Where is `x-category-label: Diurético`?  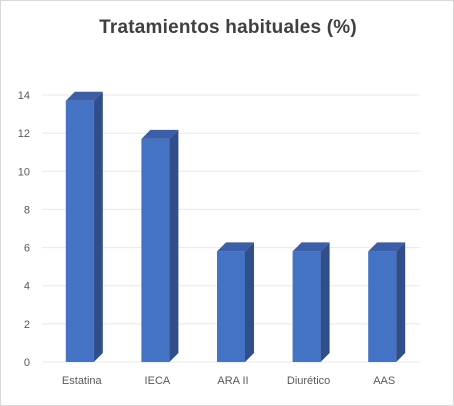
x-category-label: Diurético is located at coordinates (308, 381).